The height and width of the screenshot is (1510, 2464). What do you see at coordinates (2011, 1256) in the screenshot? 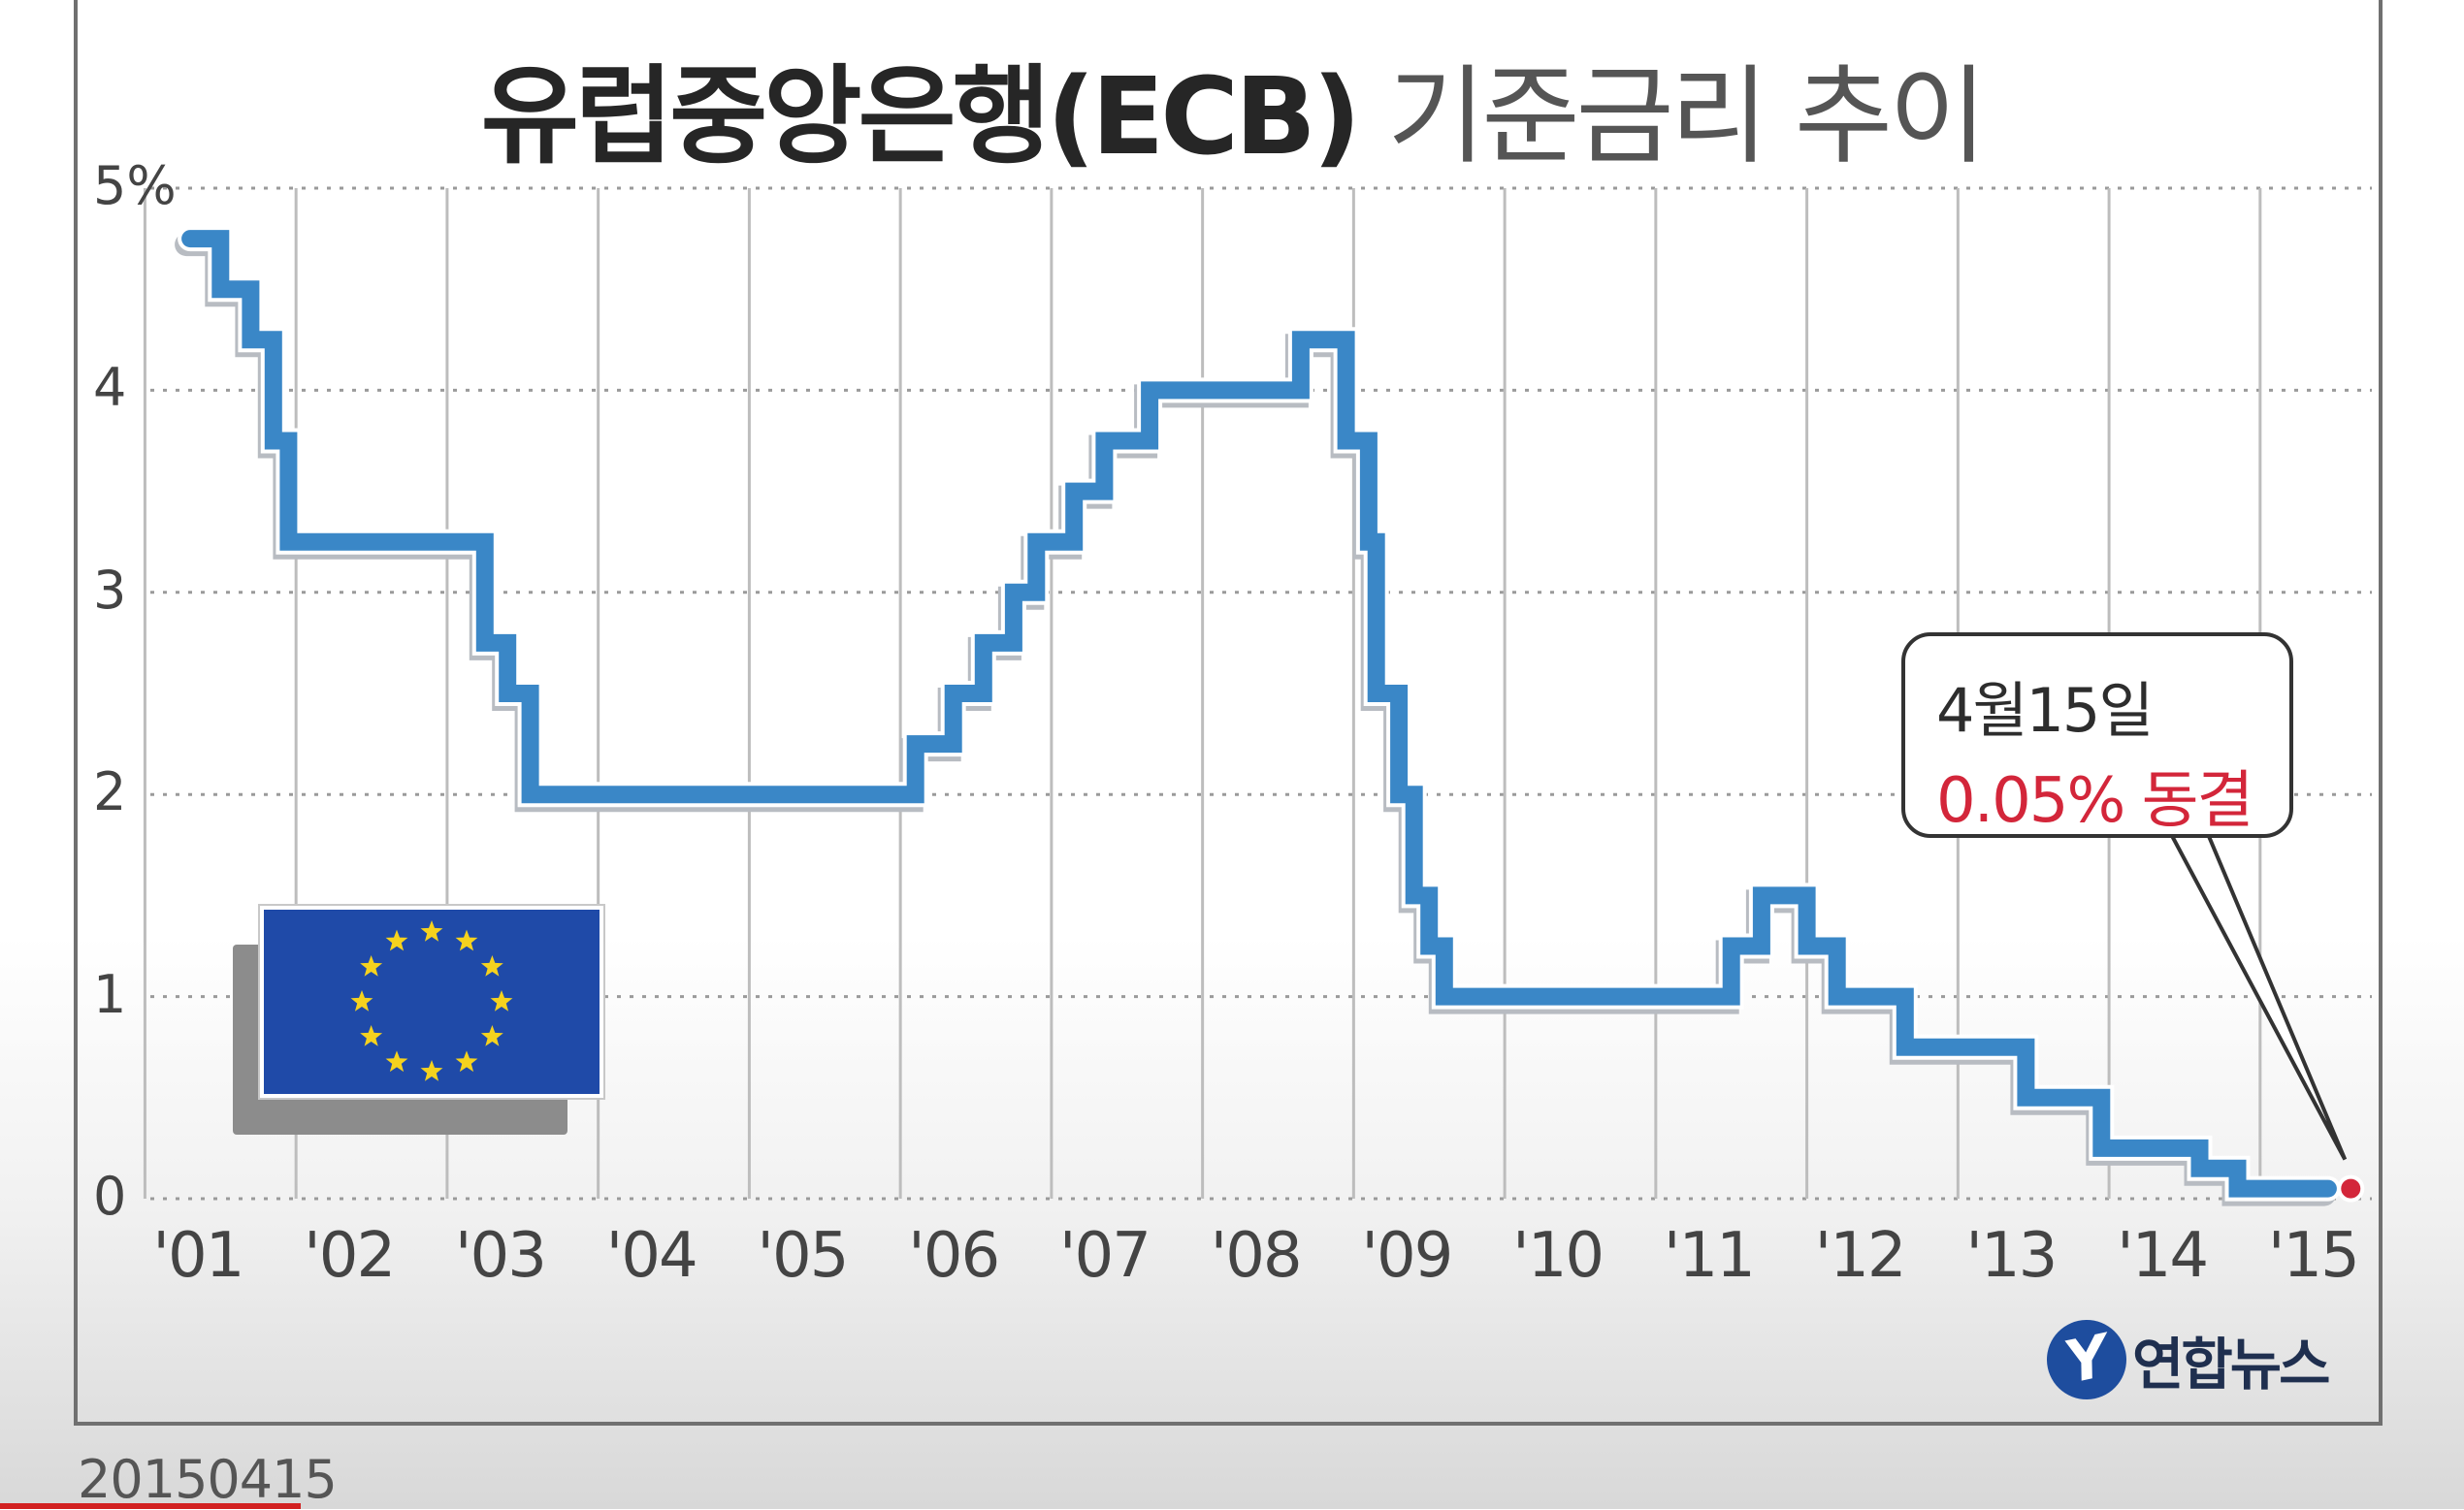
I see `x-tick-label: '13` at bounding box center [2011, 1256].